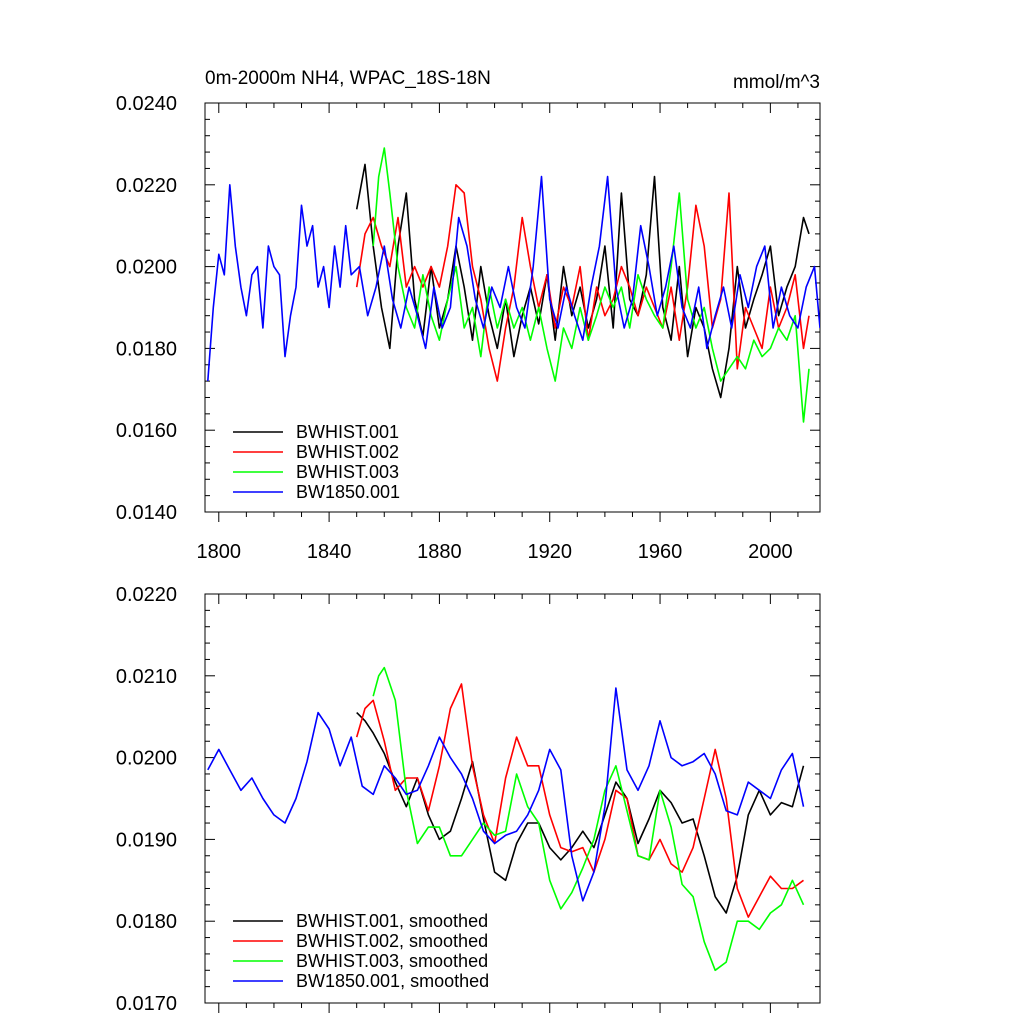 This screenshot has width=1024, height=1024. I want to click on y-tick-label: 0.0210, so click(146, 677).